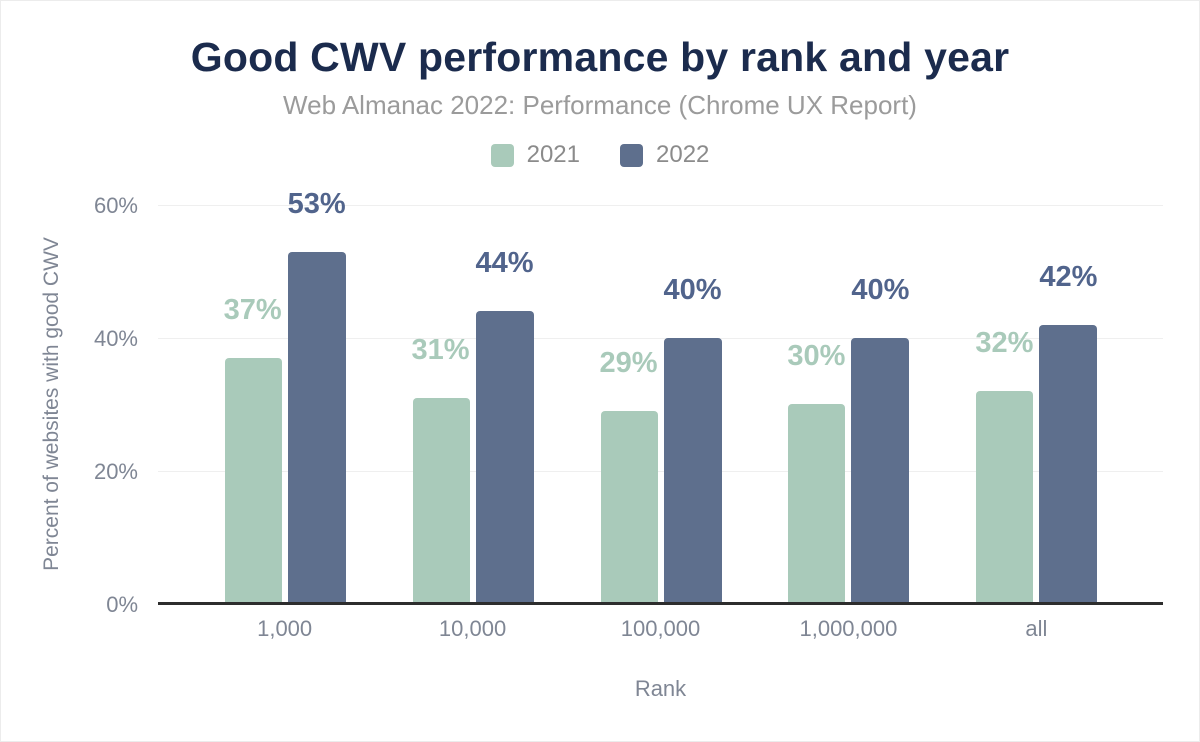 This screenshot has height=742, width=1200. What do you see at coordinates (472, 628) in the screenshot?
I see `x-tick-10000: 10,000` at bounding box center [472, 628].